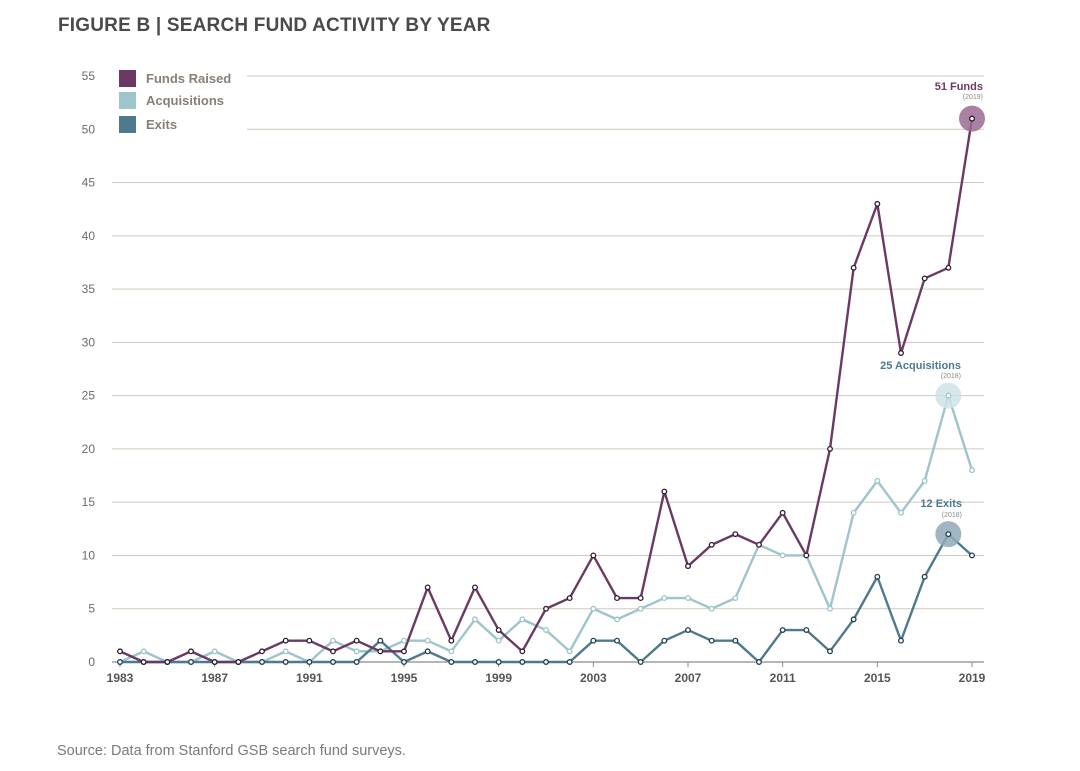 This screenshot has height=771, width=1080. Describe the element at coordinates (89, 555) in the screenshot. I see `y-tick-label-10: 10` at that location.